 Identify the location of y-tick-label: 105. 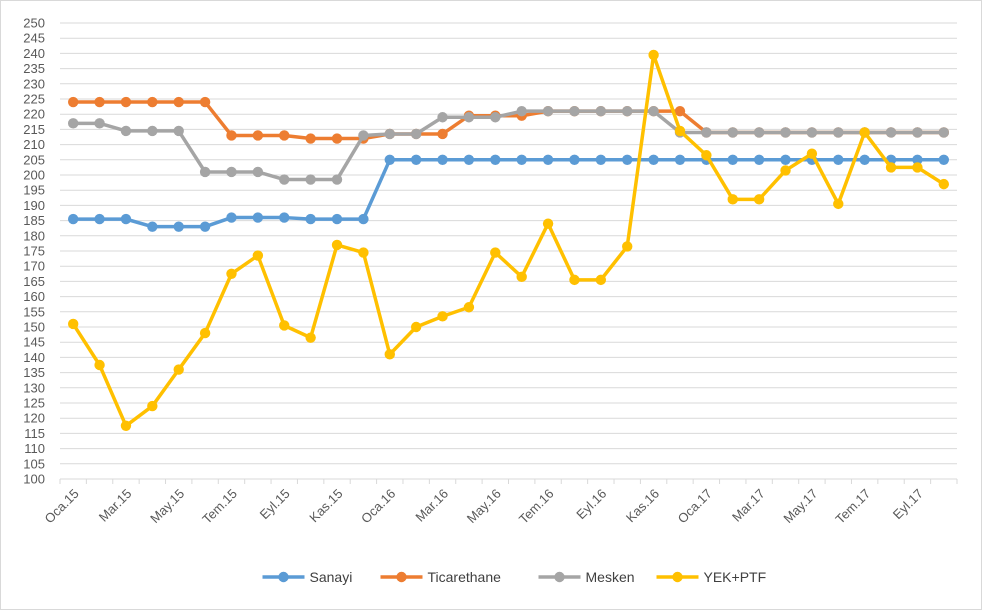
(34, 463).